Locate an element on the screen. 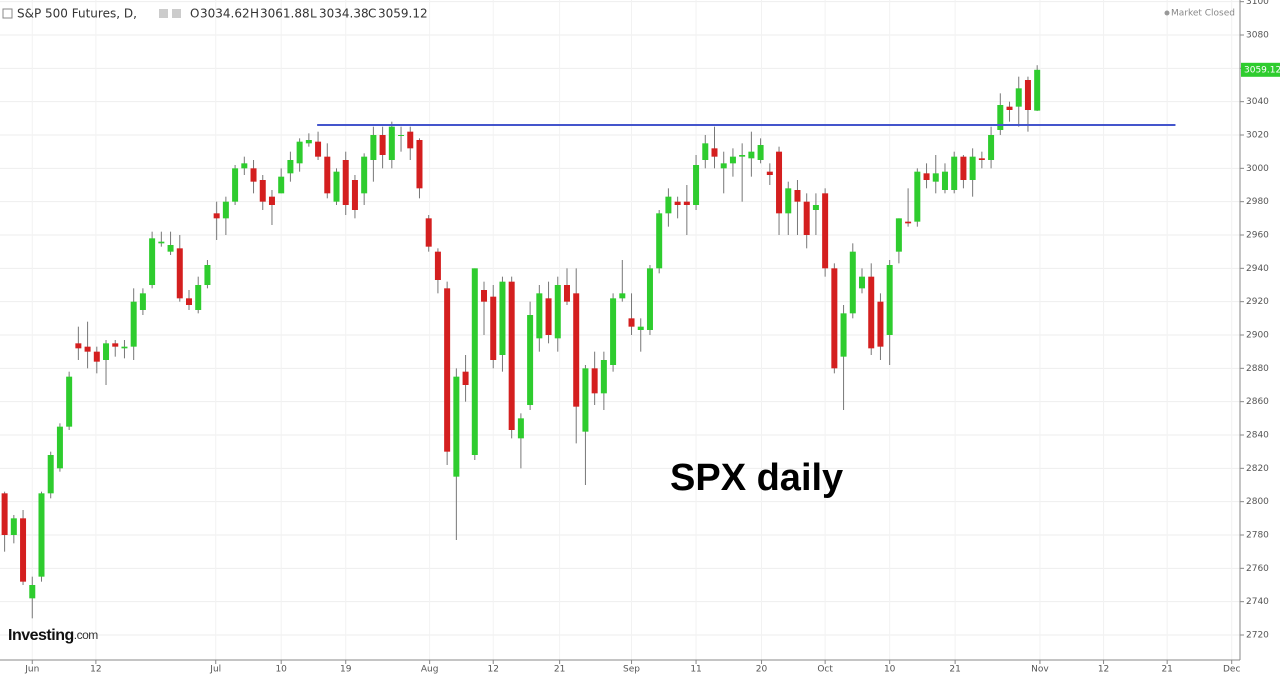  ohlc-value: 3061.88 is located at coordinates (285, 14).